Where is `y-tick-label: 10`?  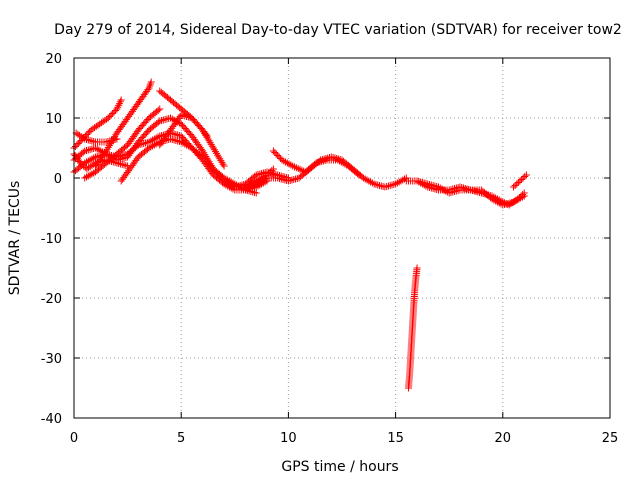 y-tick-label: 10 is located at coordinates (53, 119).